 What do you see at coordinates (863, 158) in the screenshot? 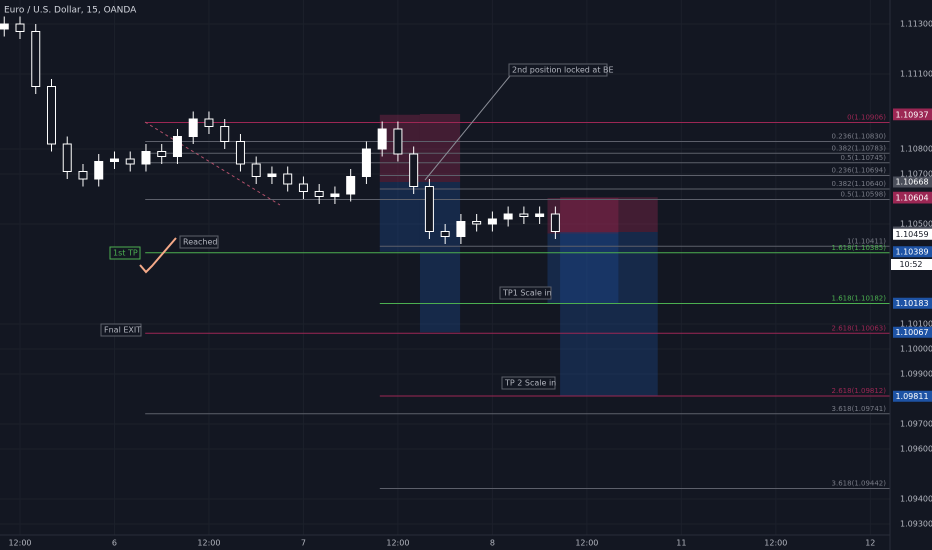
I see `fib-label: 0.5(1.10745)` at bounding box center [863, 158].